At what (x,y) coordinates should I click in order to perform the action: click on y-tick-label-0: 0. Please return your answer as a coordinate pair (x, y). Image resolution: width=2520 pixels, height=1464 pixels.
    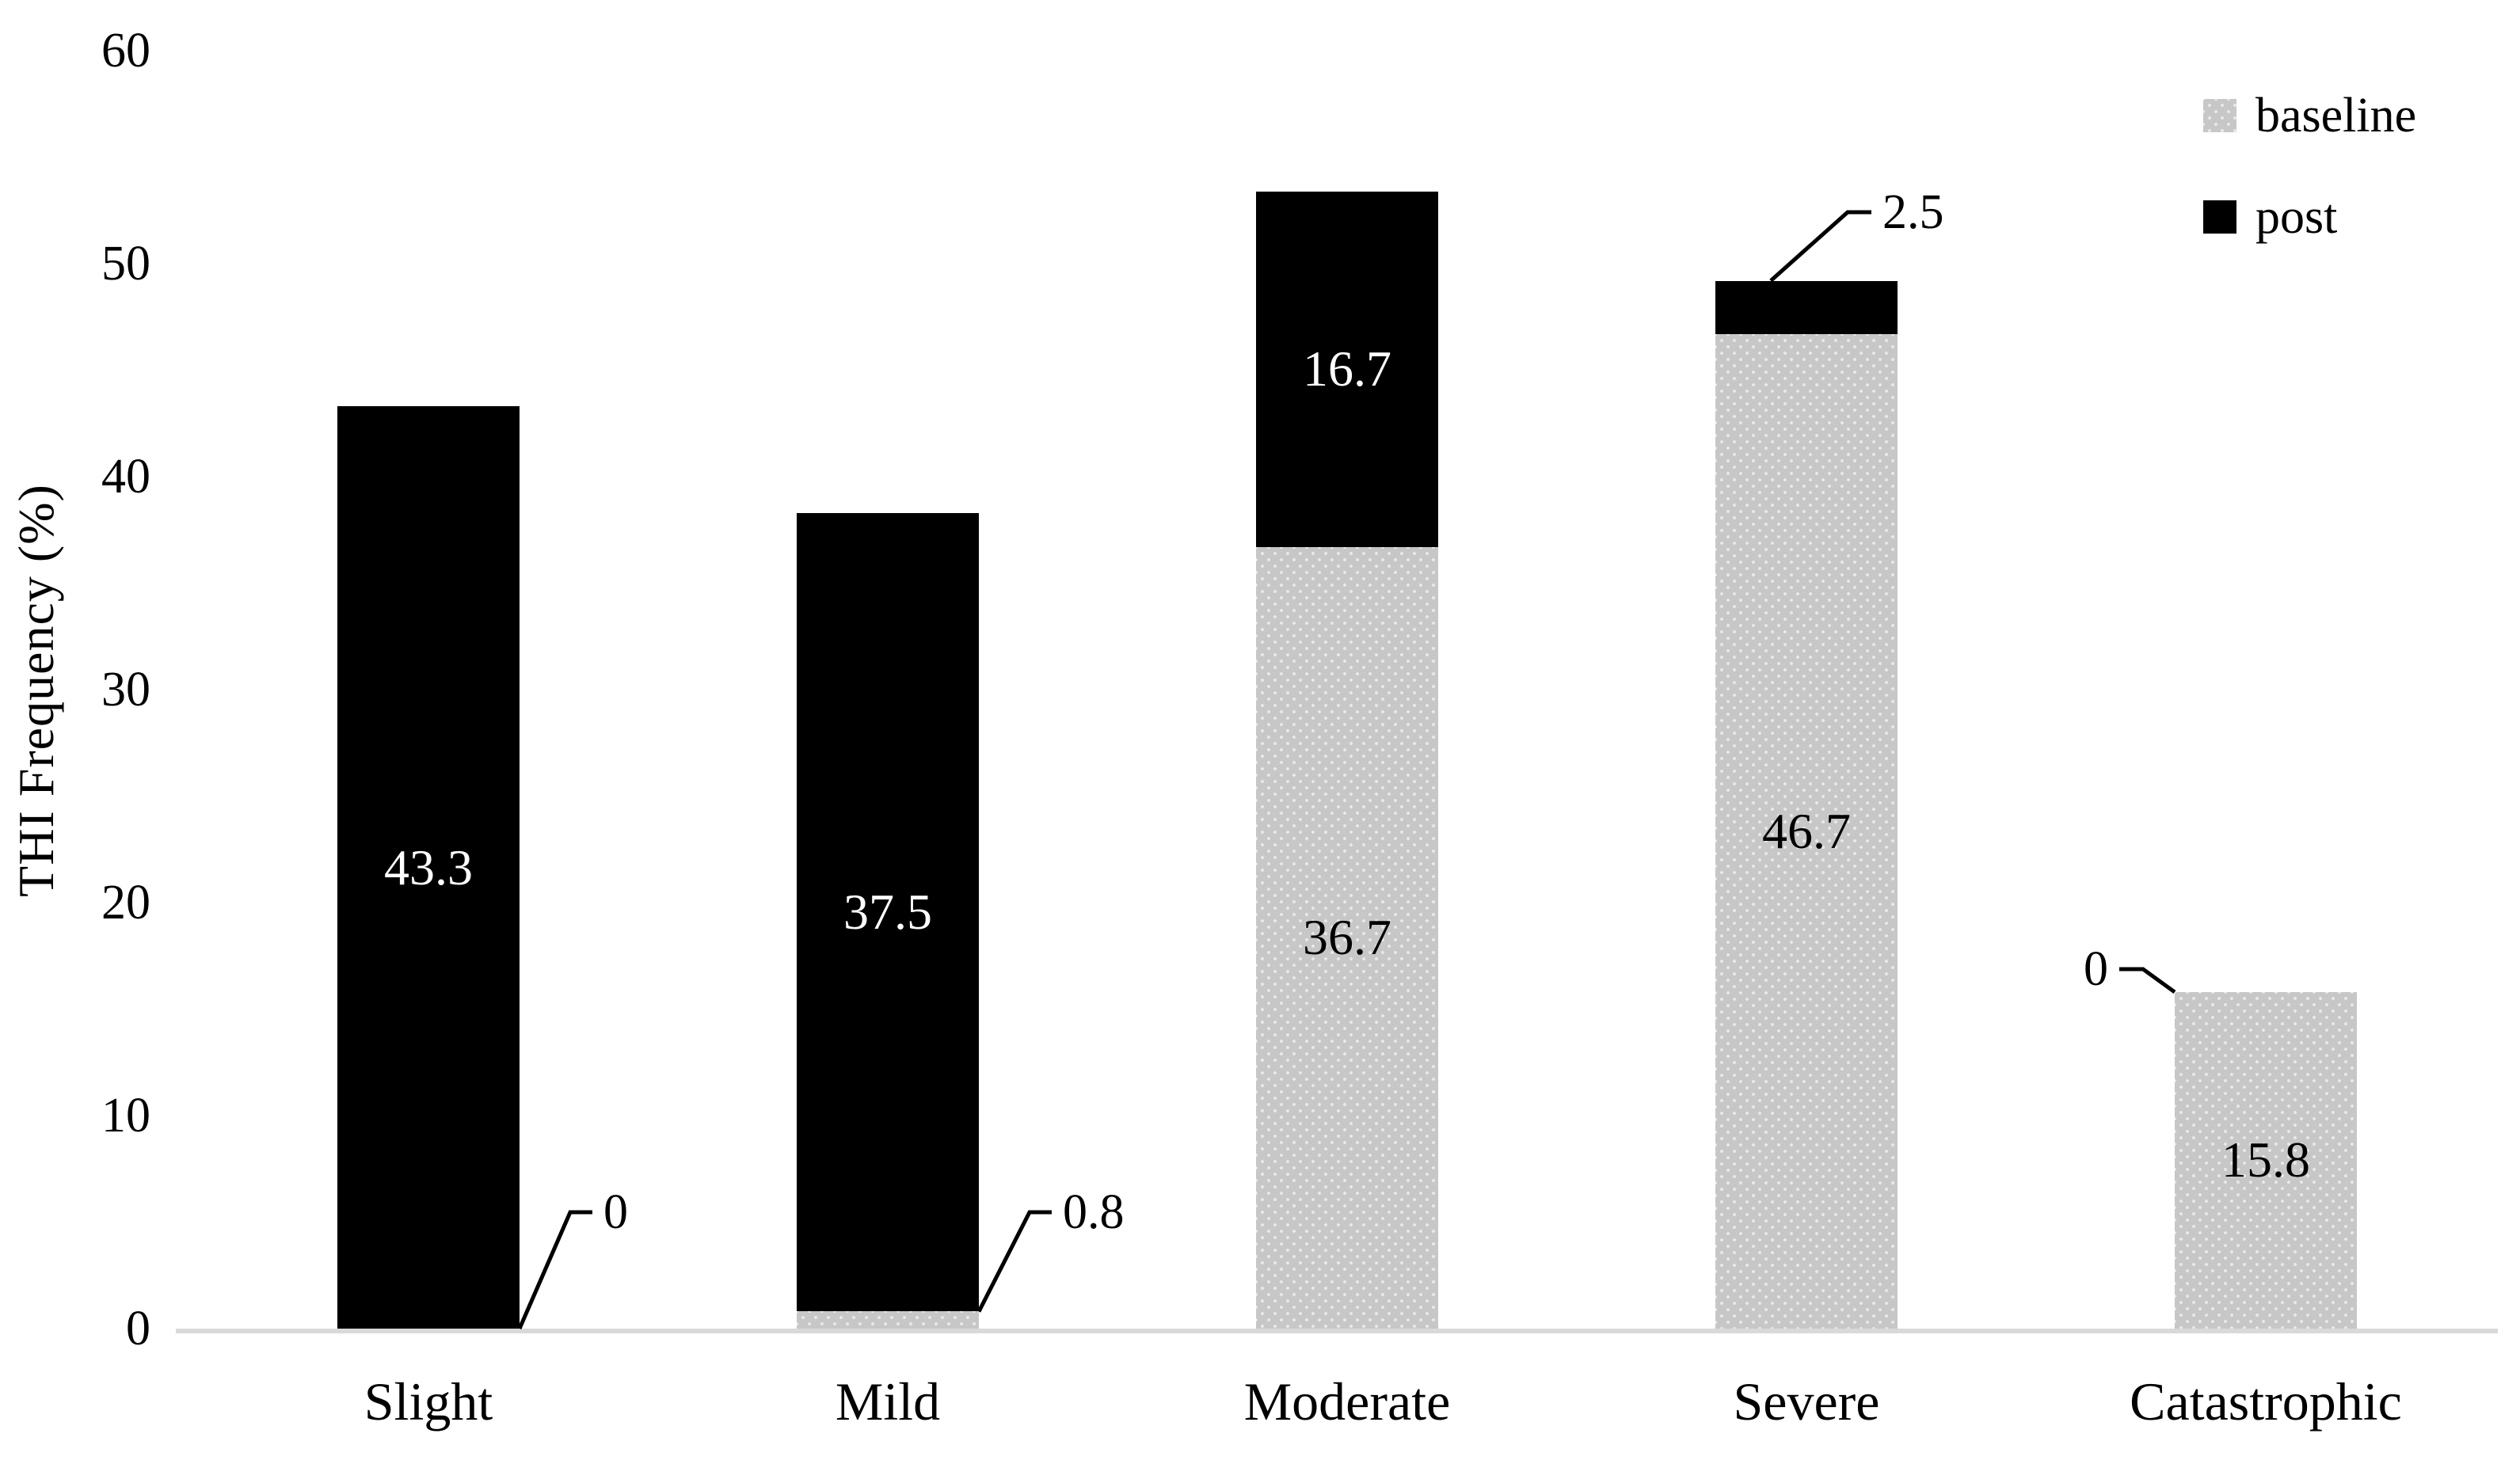
    Looking at the image, I should click on (138, 1329).